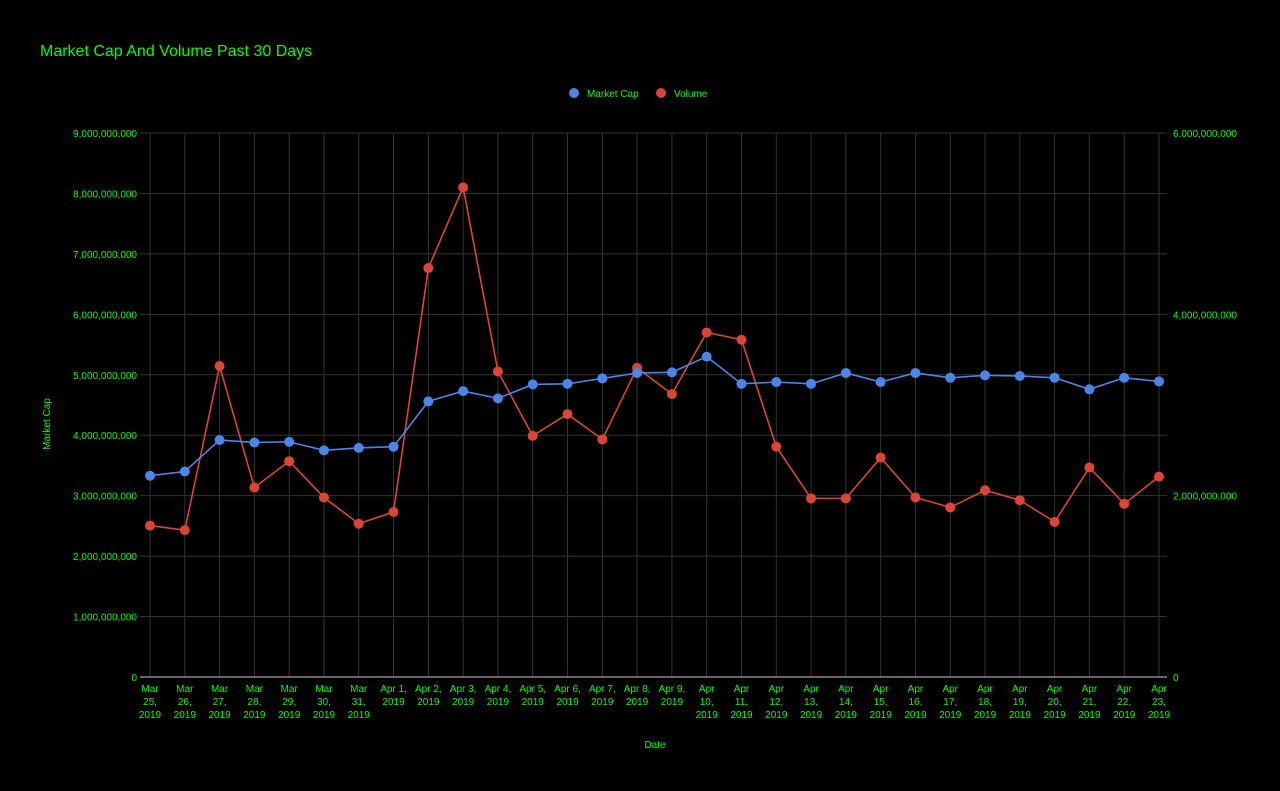 The width and height of the screenshot is (1280, 791). Describe the element at coordinates (602, 689) in the screenshot. I see `x-tick-line: Apr 7,` at that location.